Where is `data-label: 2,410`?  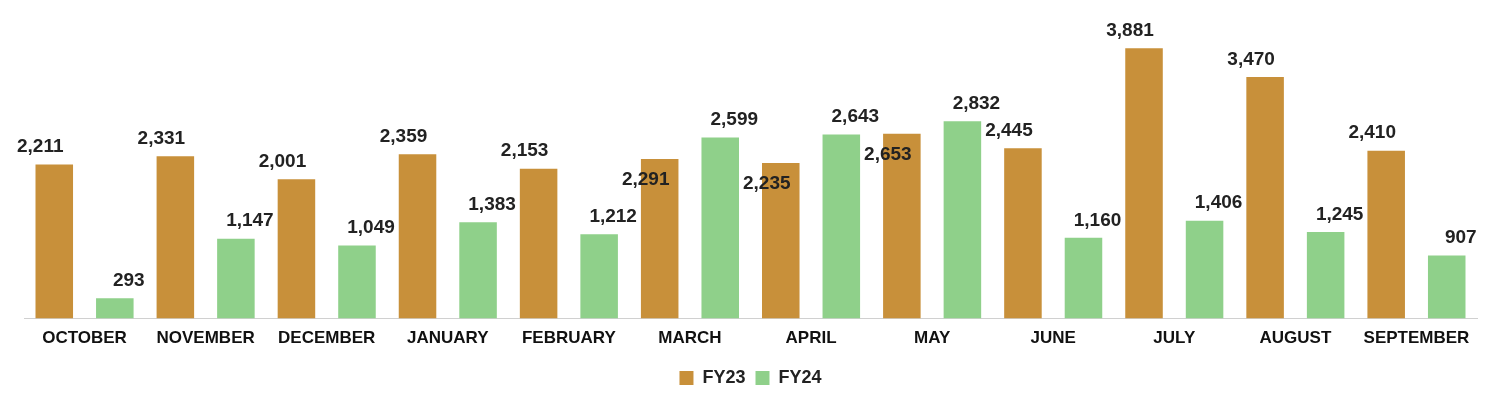 data-label: 2,410 is located at coordinates (1372, 132).